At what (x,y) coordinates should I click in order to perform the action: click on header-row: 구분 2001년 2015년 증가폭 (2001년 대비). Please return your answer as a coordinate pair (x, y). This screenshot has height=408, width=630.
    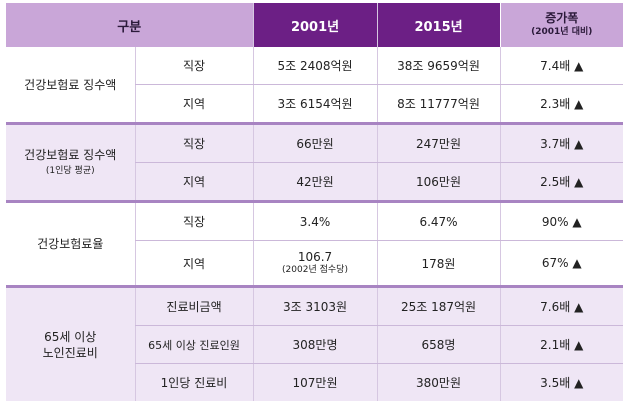
    Looking at the image, I should click on (315, 25).